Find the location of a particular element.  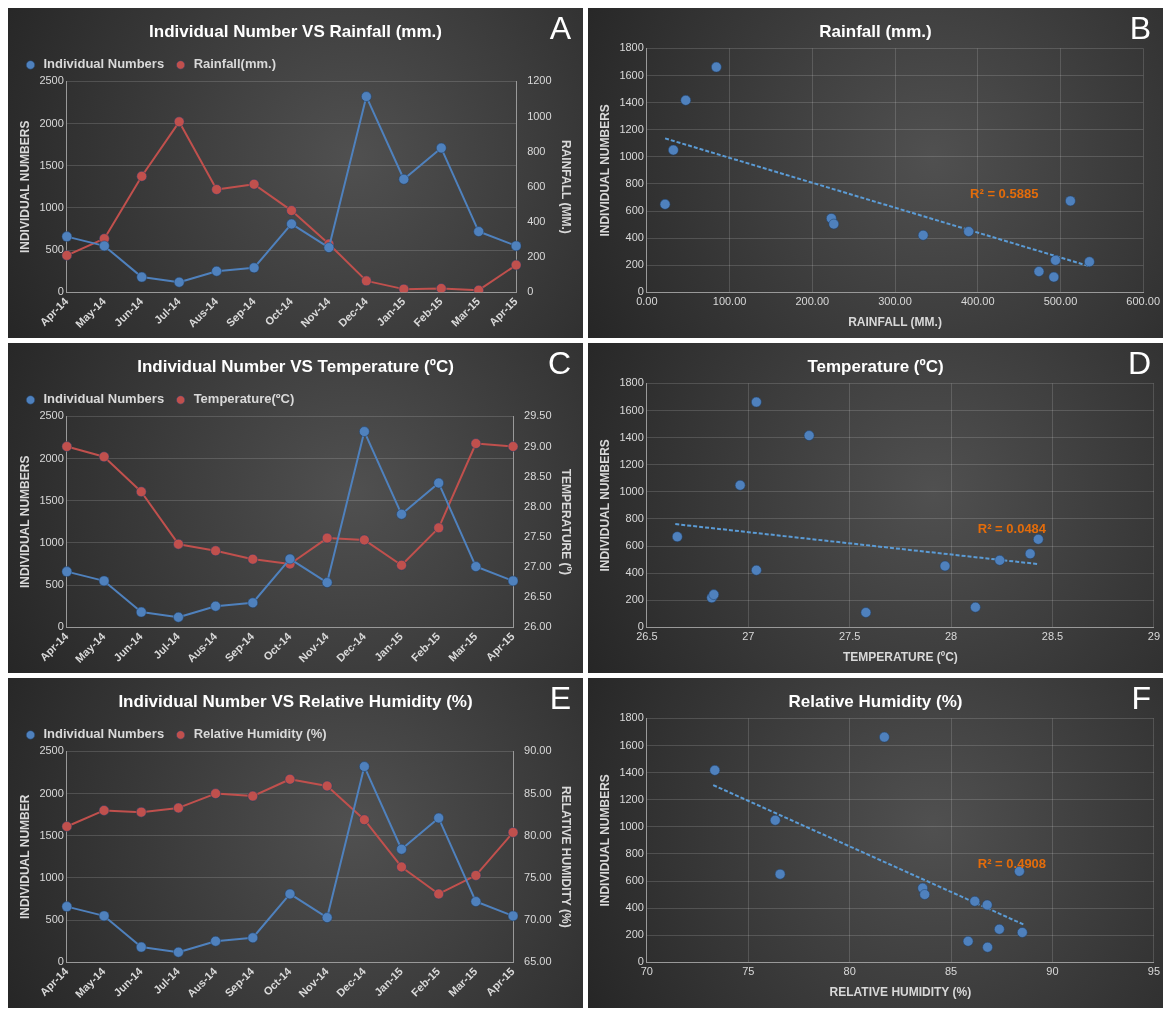

x-tick-label: 85 is located at coordinates (951, 971).